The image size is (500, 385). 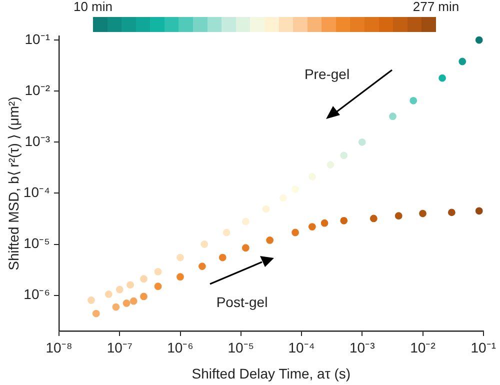 What do you see at coordinates (37, 90) in the screenshot?
I see `y-tick-label: 10⁻²` at bounding box center [37, 90].